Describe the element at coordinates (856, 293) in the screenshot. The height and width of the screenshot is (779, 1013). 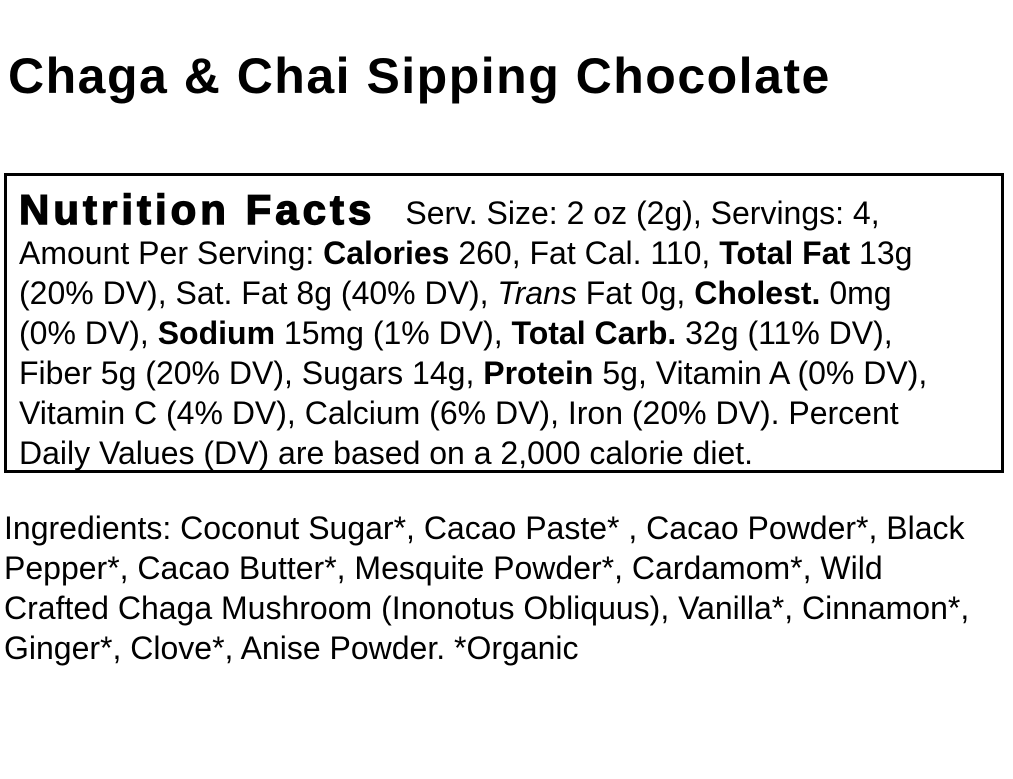
I see `text-segment: 0mg` at that location.